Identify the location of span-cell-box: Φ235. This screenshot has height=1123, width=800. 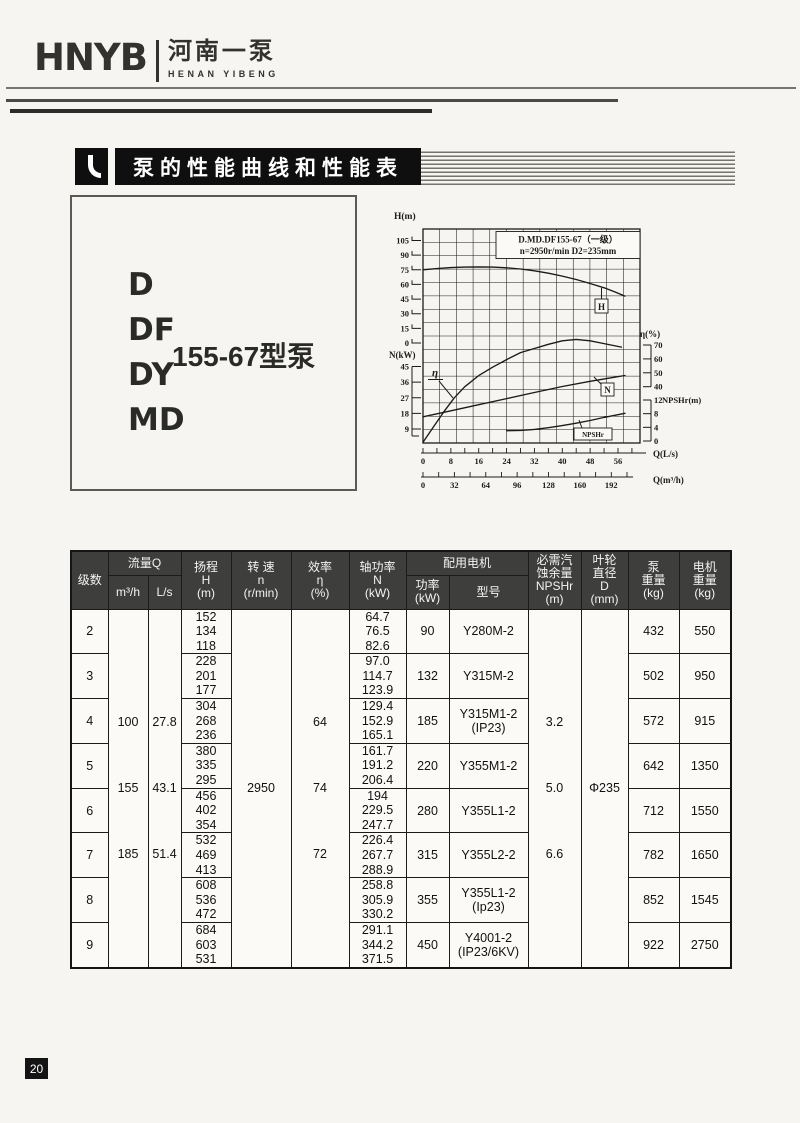
(604, 788).